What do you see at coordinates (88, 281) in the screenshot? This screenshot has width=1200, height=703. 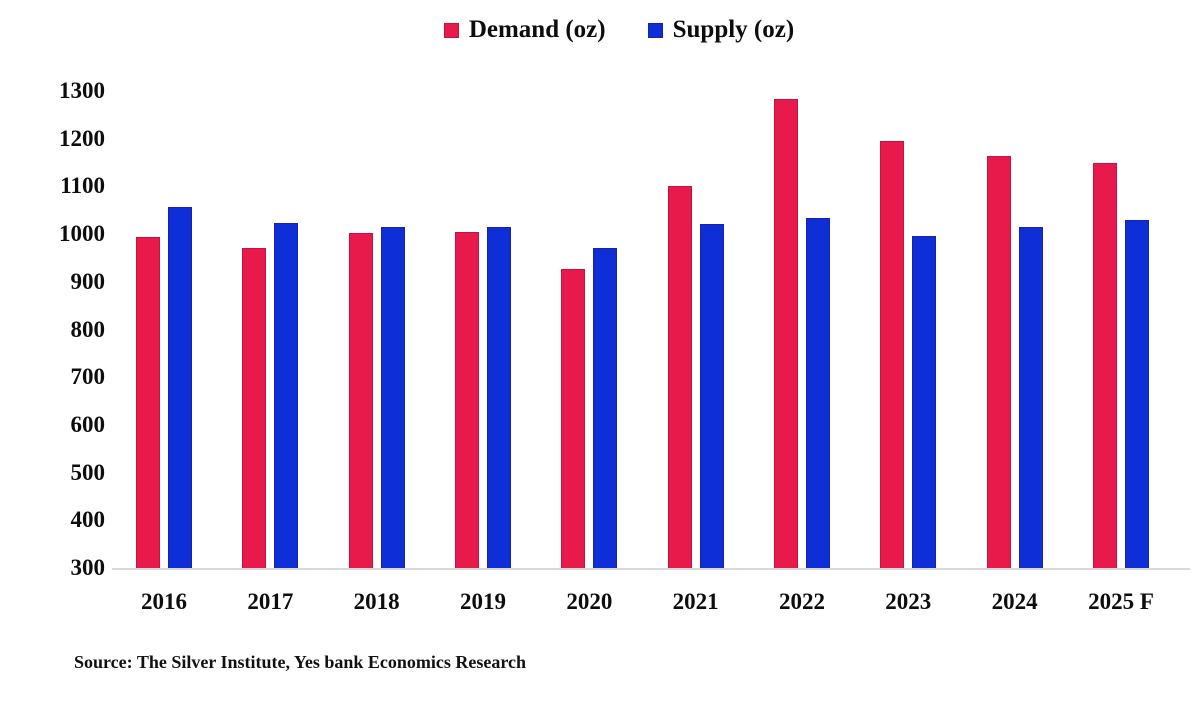 I see `y-tick-900: 900` at bounding box center [88, 281].